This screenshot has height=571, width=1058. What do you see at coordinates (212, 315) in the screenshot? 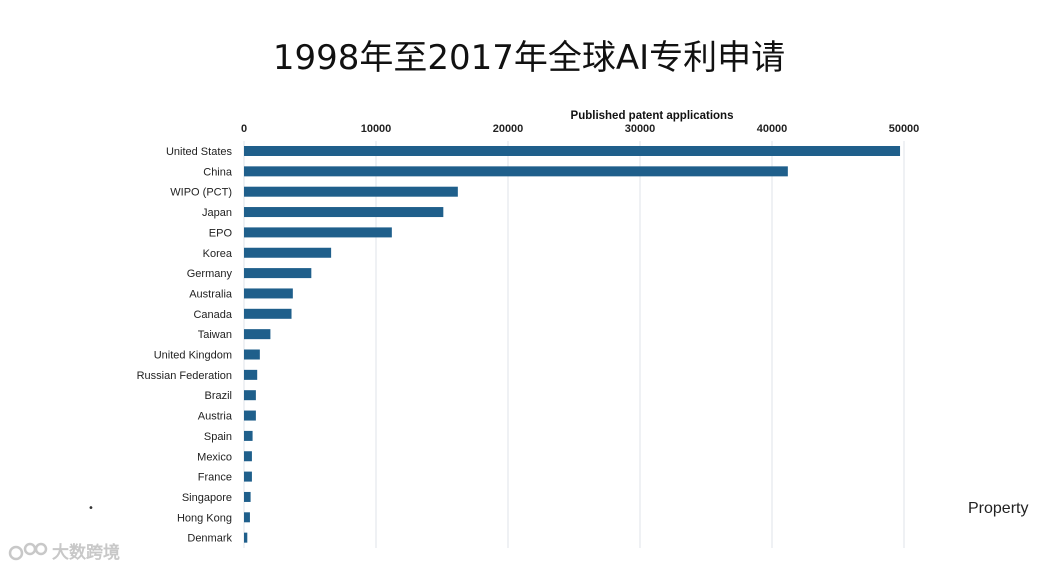
I see `category-label: Canada` at bounding box center [212, 315].